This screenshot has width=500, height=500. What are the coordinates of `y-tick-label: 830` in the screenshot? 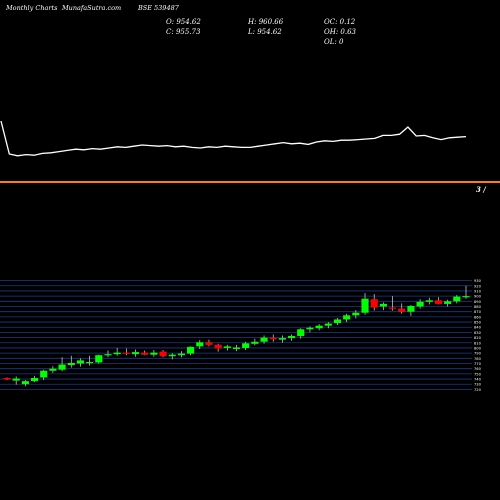 It's located at (478, 333).